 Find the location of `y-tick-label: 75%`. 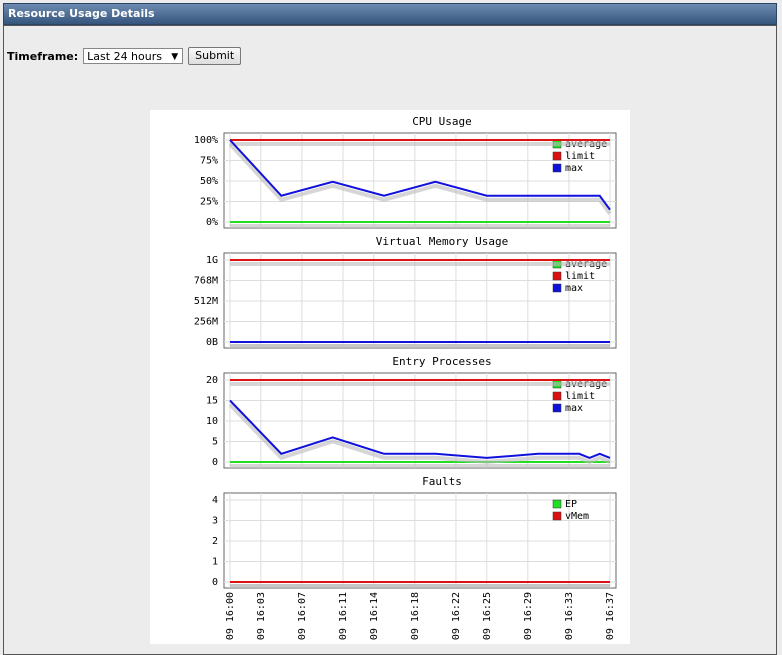

y-tick-label: 75% is located at coordinates (209, 161).